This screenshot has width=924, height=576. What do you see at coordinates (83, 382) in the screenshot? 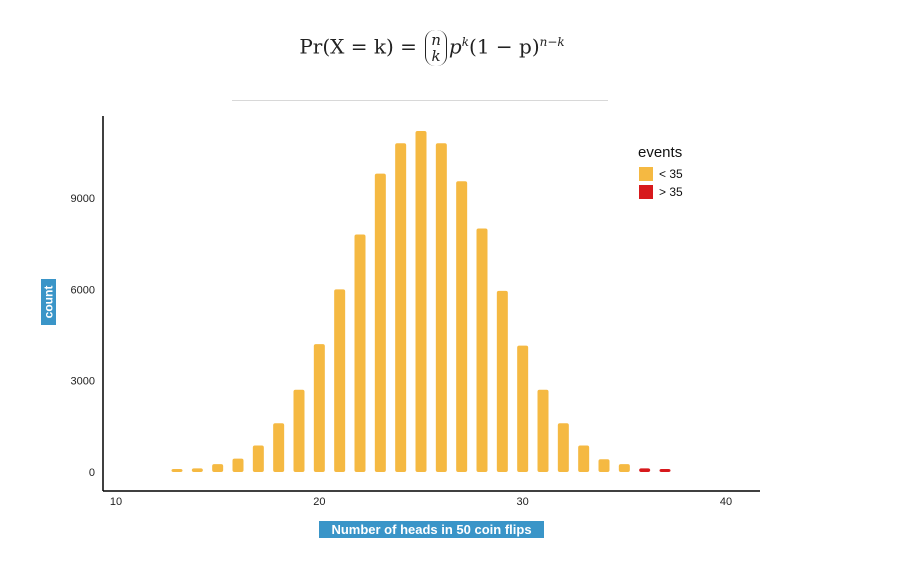
I see `y-tick-label: 3000` at bounding box center [83, 382].